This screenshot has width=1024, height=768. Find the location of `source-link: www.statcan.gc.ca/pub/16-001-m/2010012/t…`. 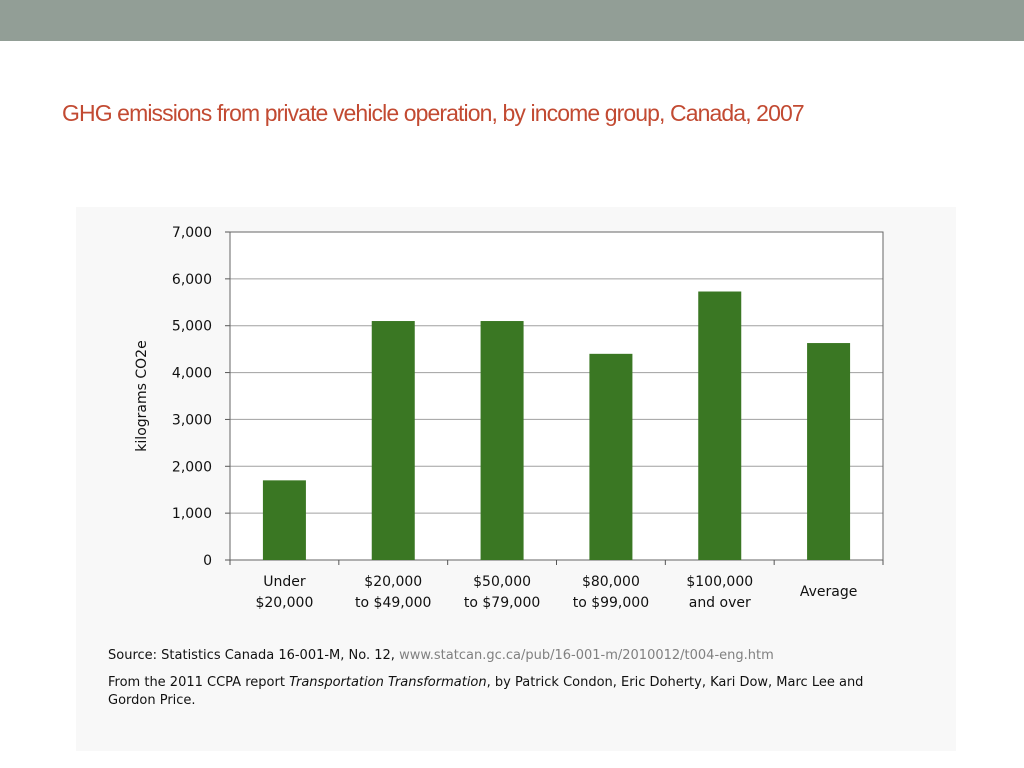

source-link: www.statcan.gc.ca/pub/16-001-m/2010012/t… is located at coordinates (586, 655).